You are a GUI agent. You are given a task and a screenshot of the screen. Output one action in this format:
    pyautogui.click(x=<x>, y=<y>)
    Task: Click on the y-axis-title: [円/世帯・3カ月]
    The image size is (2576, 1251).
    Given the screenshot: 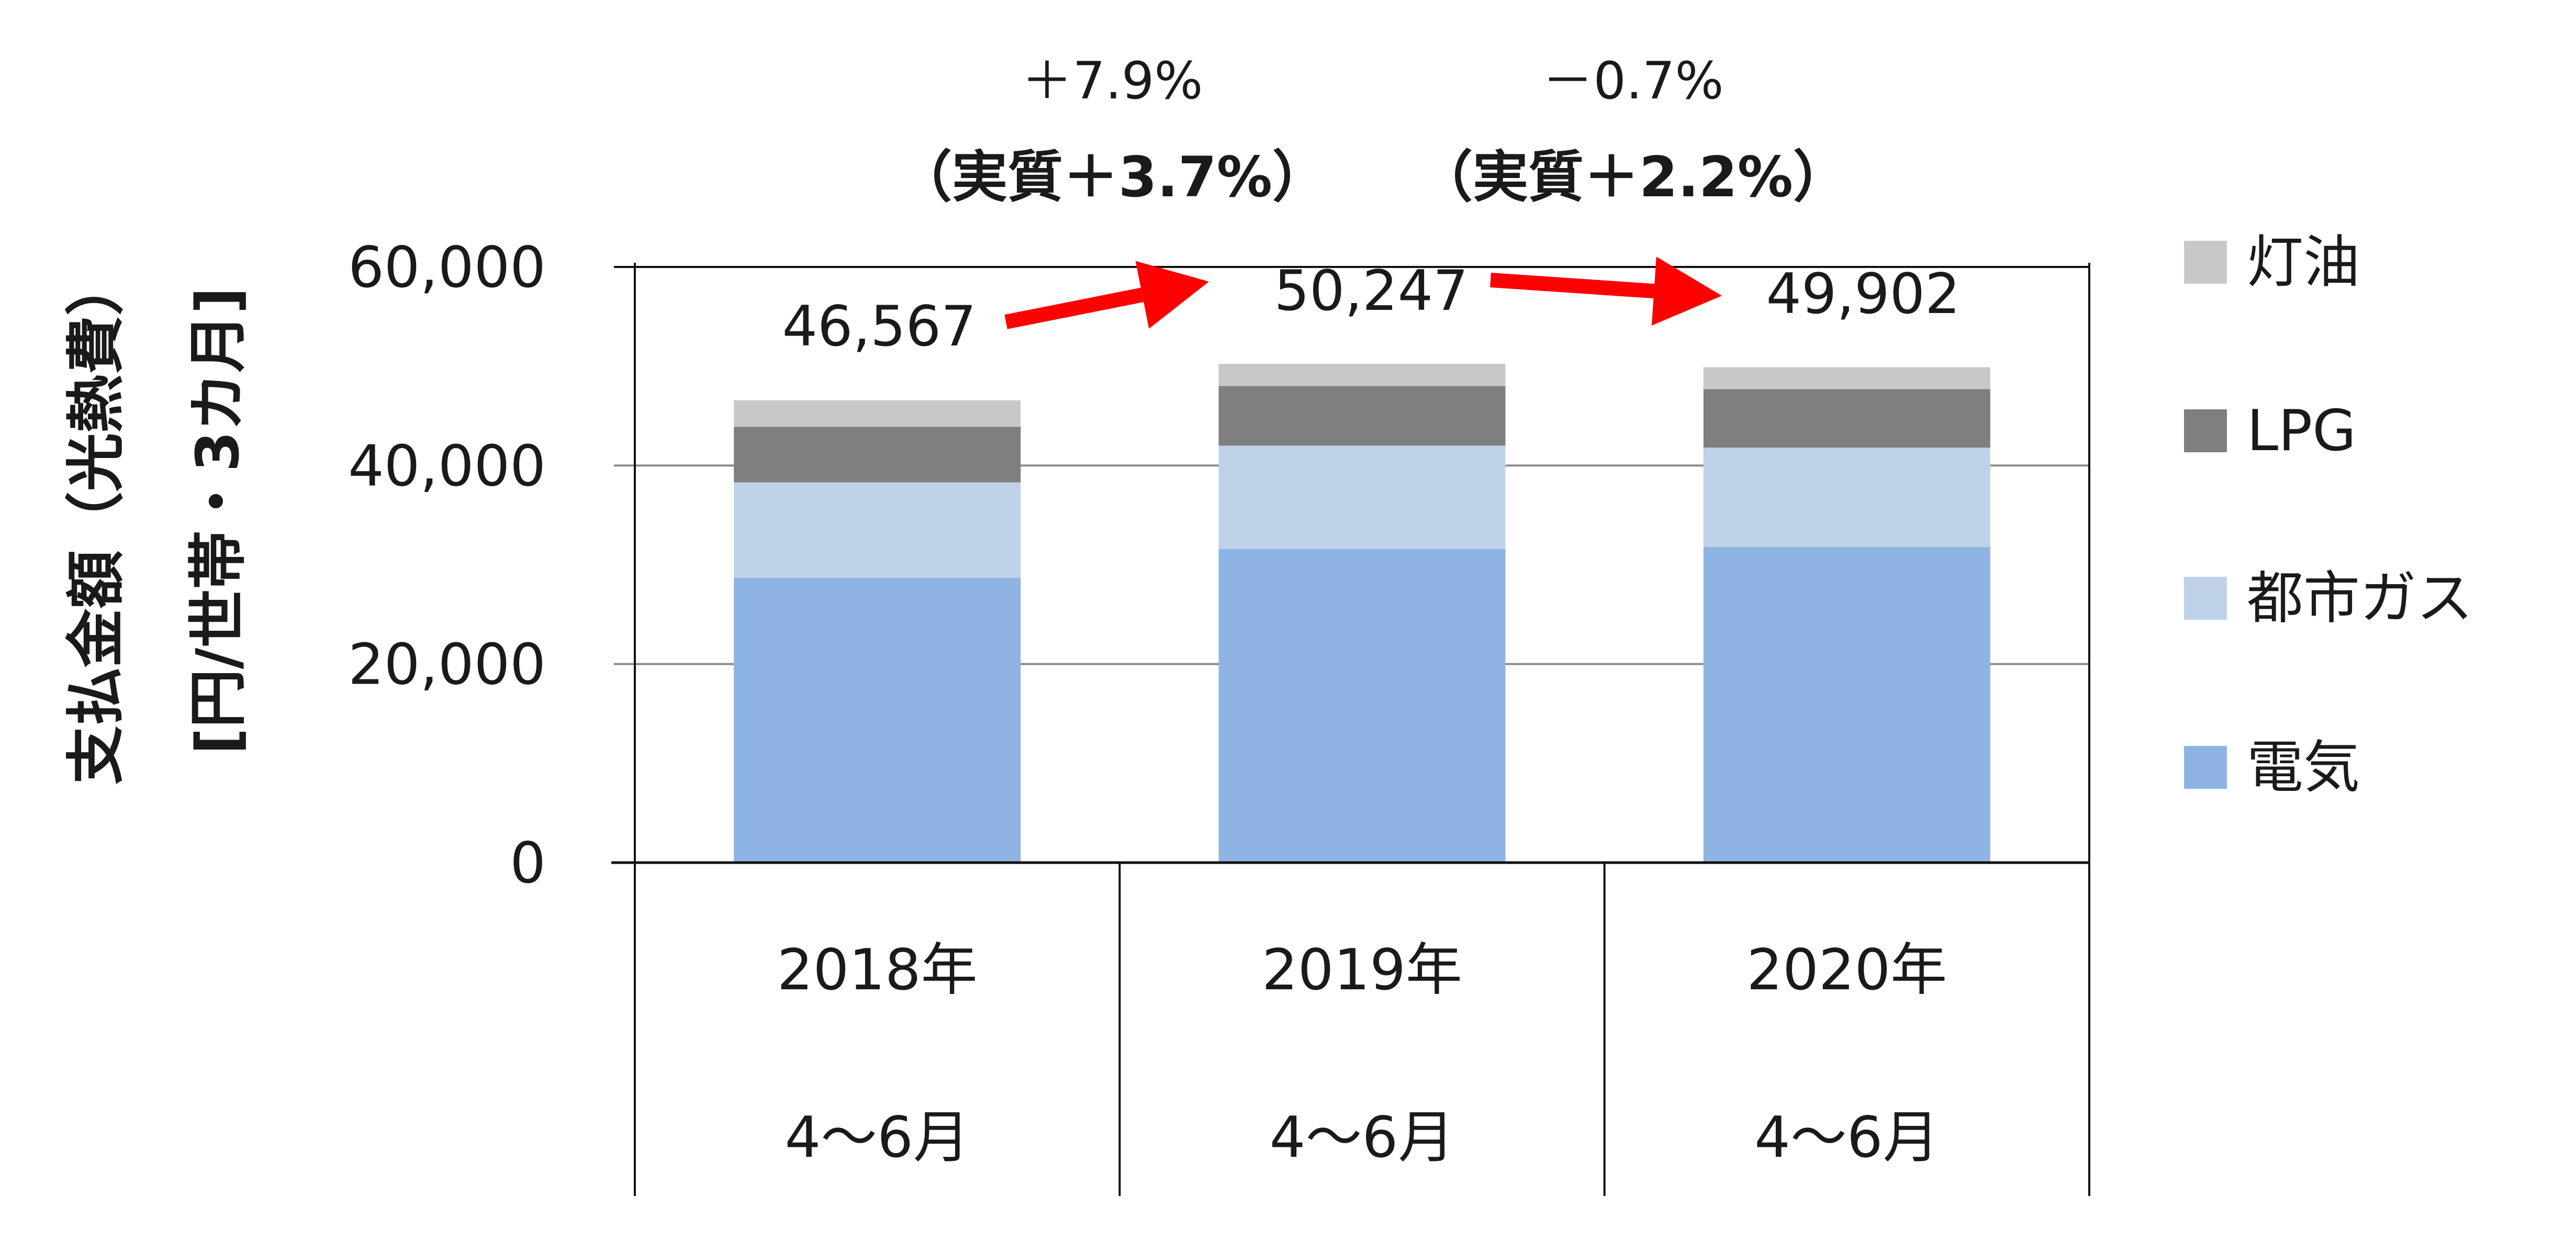 What is the action you would take?
    pyautogui.click(x=218, y=520)
    